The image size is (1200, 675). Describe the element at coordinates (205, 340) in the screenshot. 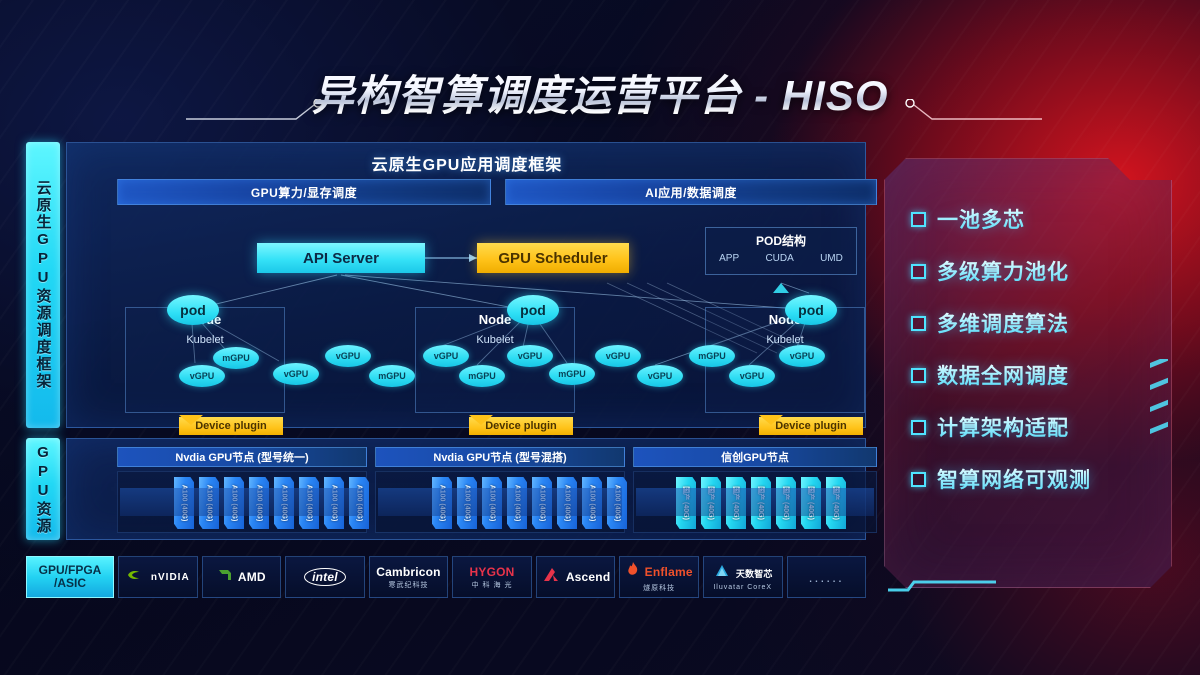

I see `kubelet-label-1: Kubelet` at that location.